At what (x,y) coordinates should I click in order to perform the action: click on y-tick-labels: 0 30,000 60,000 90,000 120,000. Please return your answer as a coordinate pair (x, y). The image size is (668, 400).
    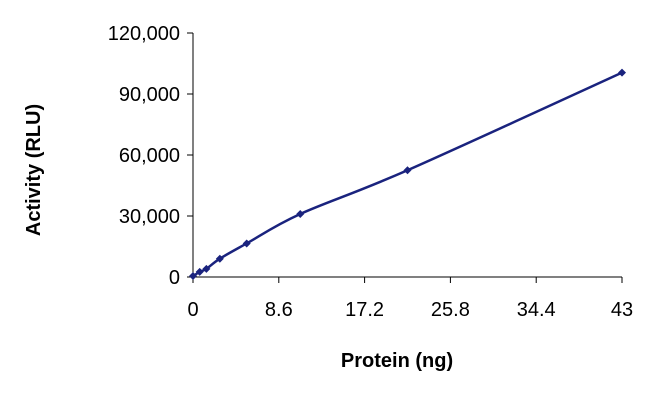
    Looking at the image, I should click on (144, 156).